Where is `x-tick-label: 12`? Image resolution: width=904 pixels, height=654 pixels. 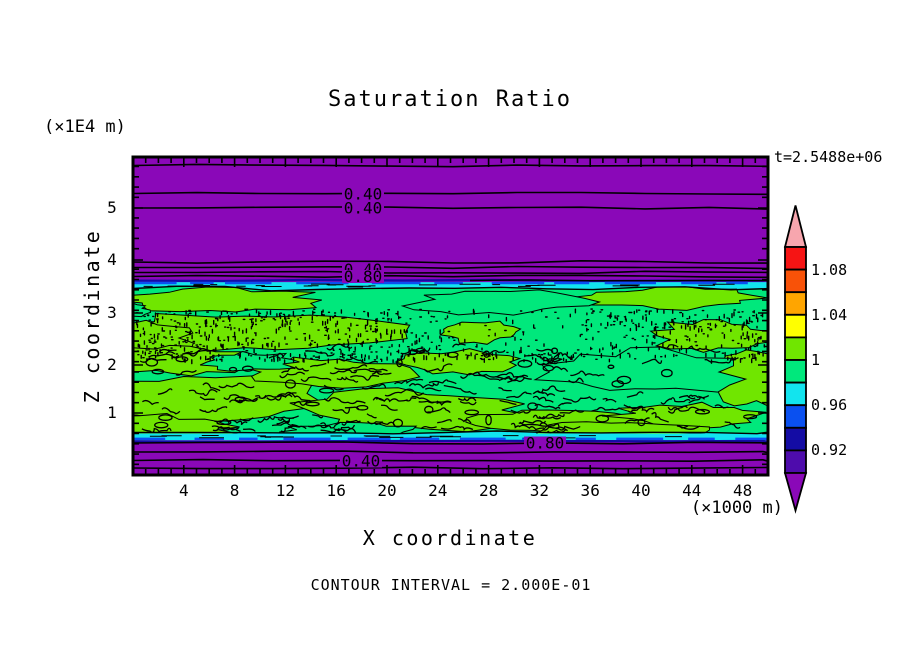
x-tick-label: 12 is located at coordinates (285, 490).